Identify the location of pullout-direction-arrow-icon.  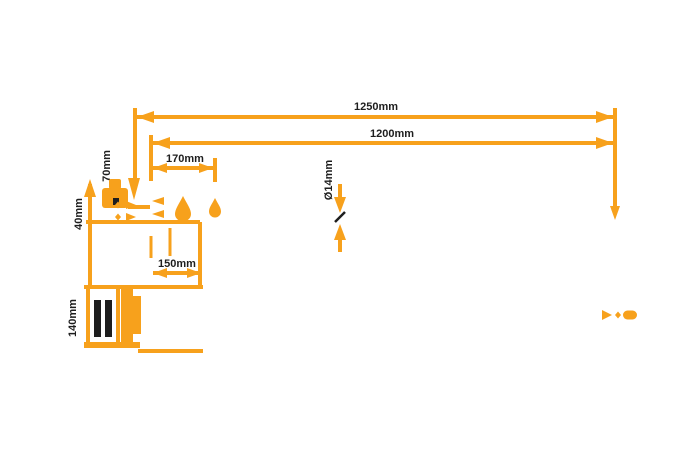
(607, 315).